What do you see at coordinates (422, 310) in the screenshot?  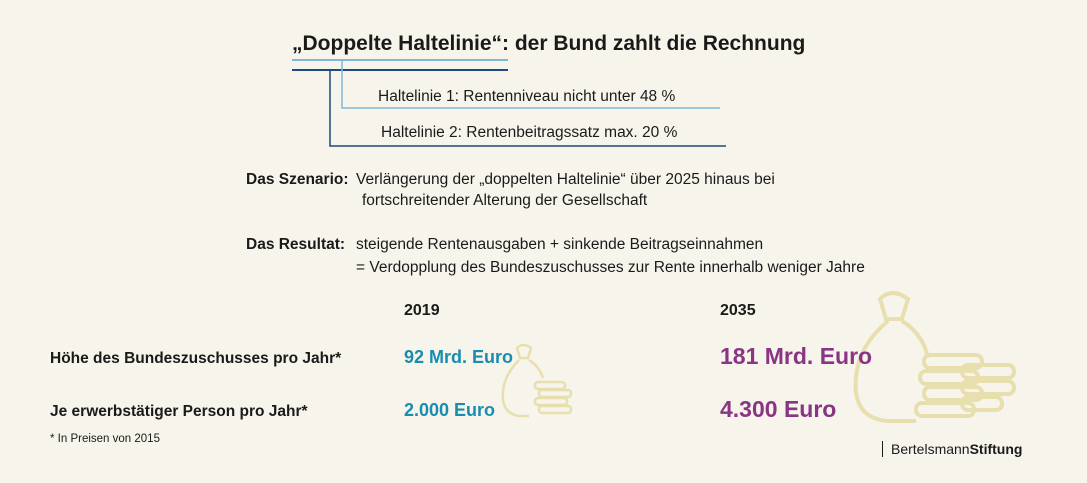 I see `year-2019-header: 2019` at bounding box center [422, 310].